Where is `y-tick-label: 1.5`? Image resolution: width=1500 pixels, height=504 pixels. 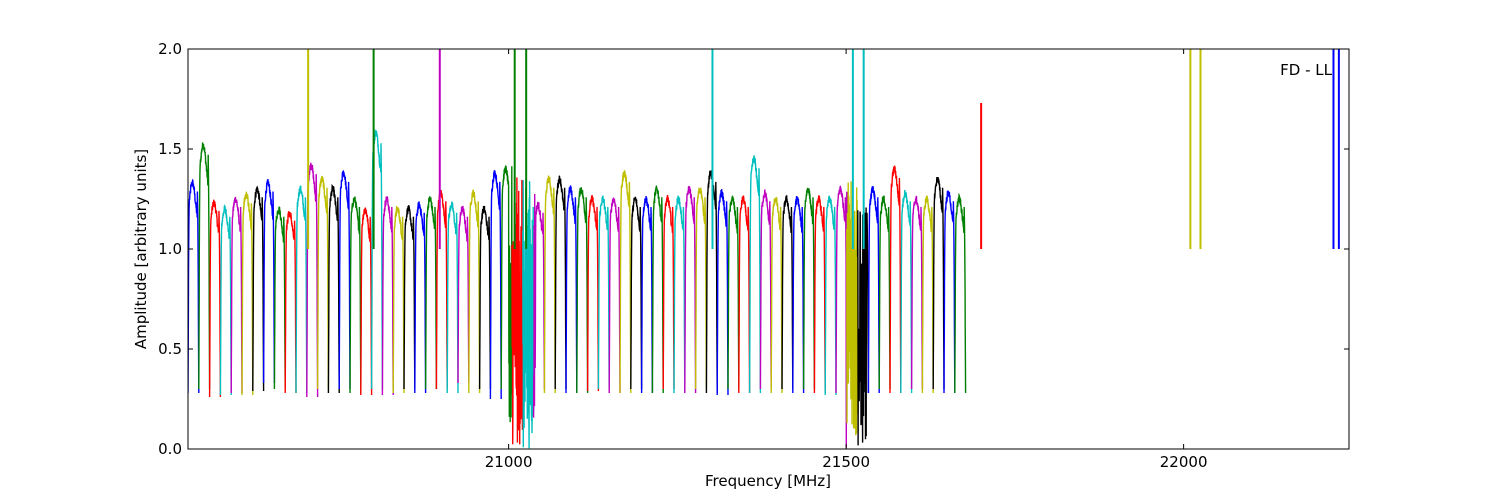 y-tick-label: 1.5 is located at coordinates (170, 149).